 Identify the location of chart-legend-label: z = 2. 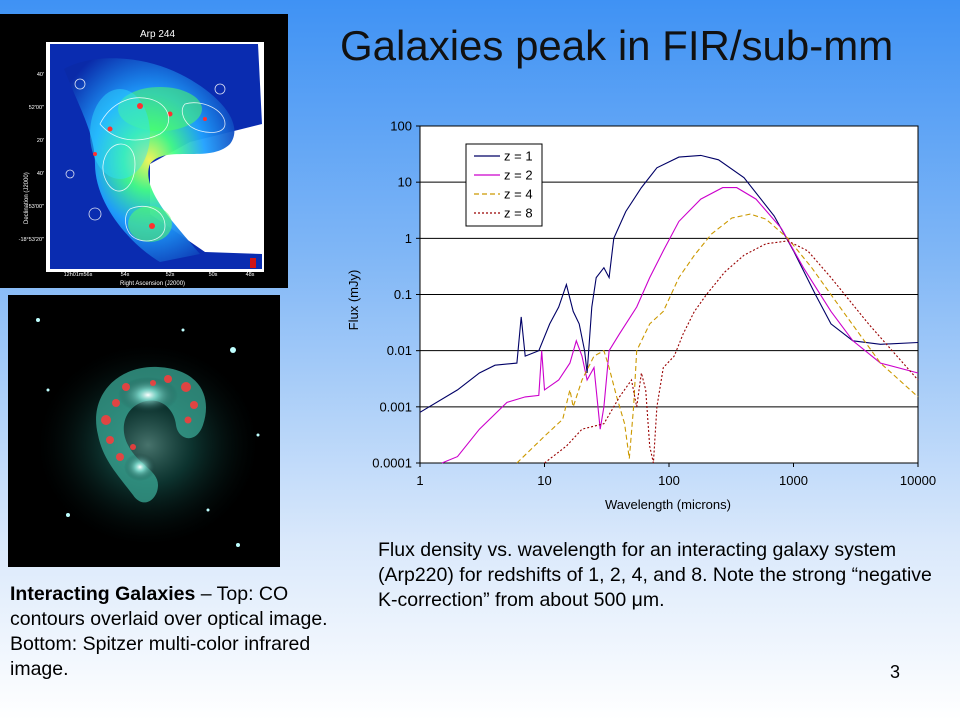
(518, 175).